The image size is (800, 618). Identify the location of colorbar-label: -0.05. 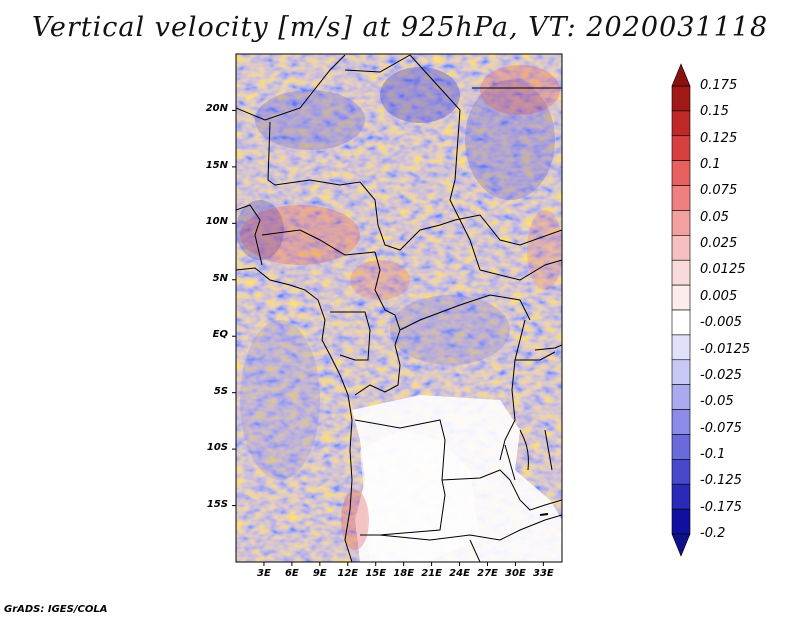
(717, 402).